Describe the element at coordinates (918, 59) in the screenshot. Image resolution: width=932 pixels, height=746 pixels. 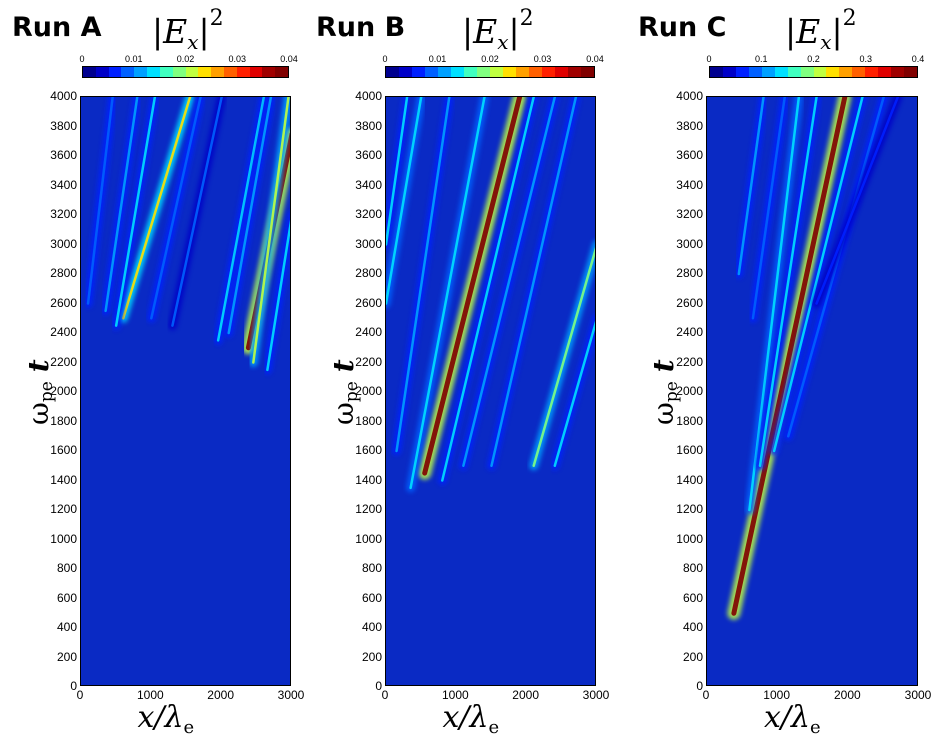
I see `colorbar-tick: 0.4` at that location.